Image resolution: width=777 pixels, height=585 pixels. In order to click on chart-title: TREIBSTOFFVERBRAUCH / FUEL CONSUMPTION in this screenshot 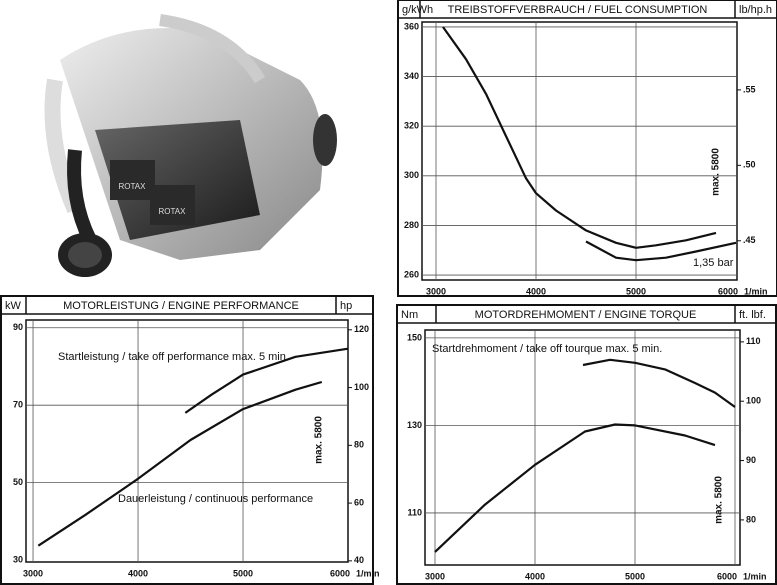, I will do `click(578, 10)`.